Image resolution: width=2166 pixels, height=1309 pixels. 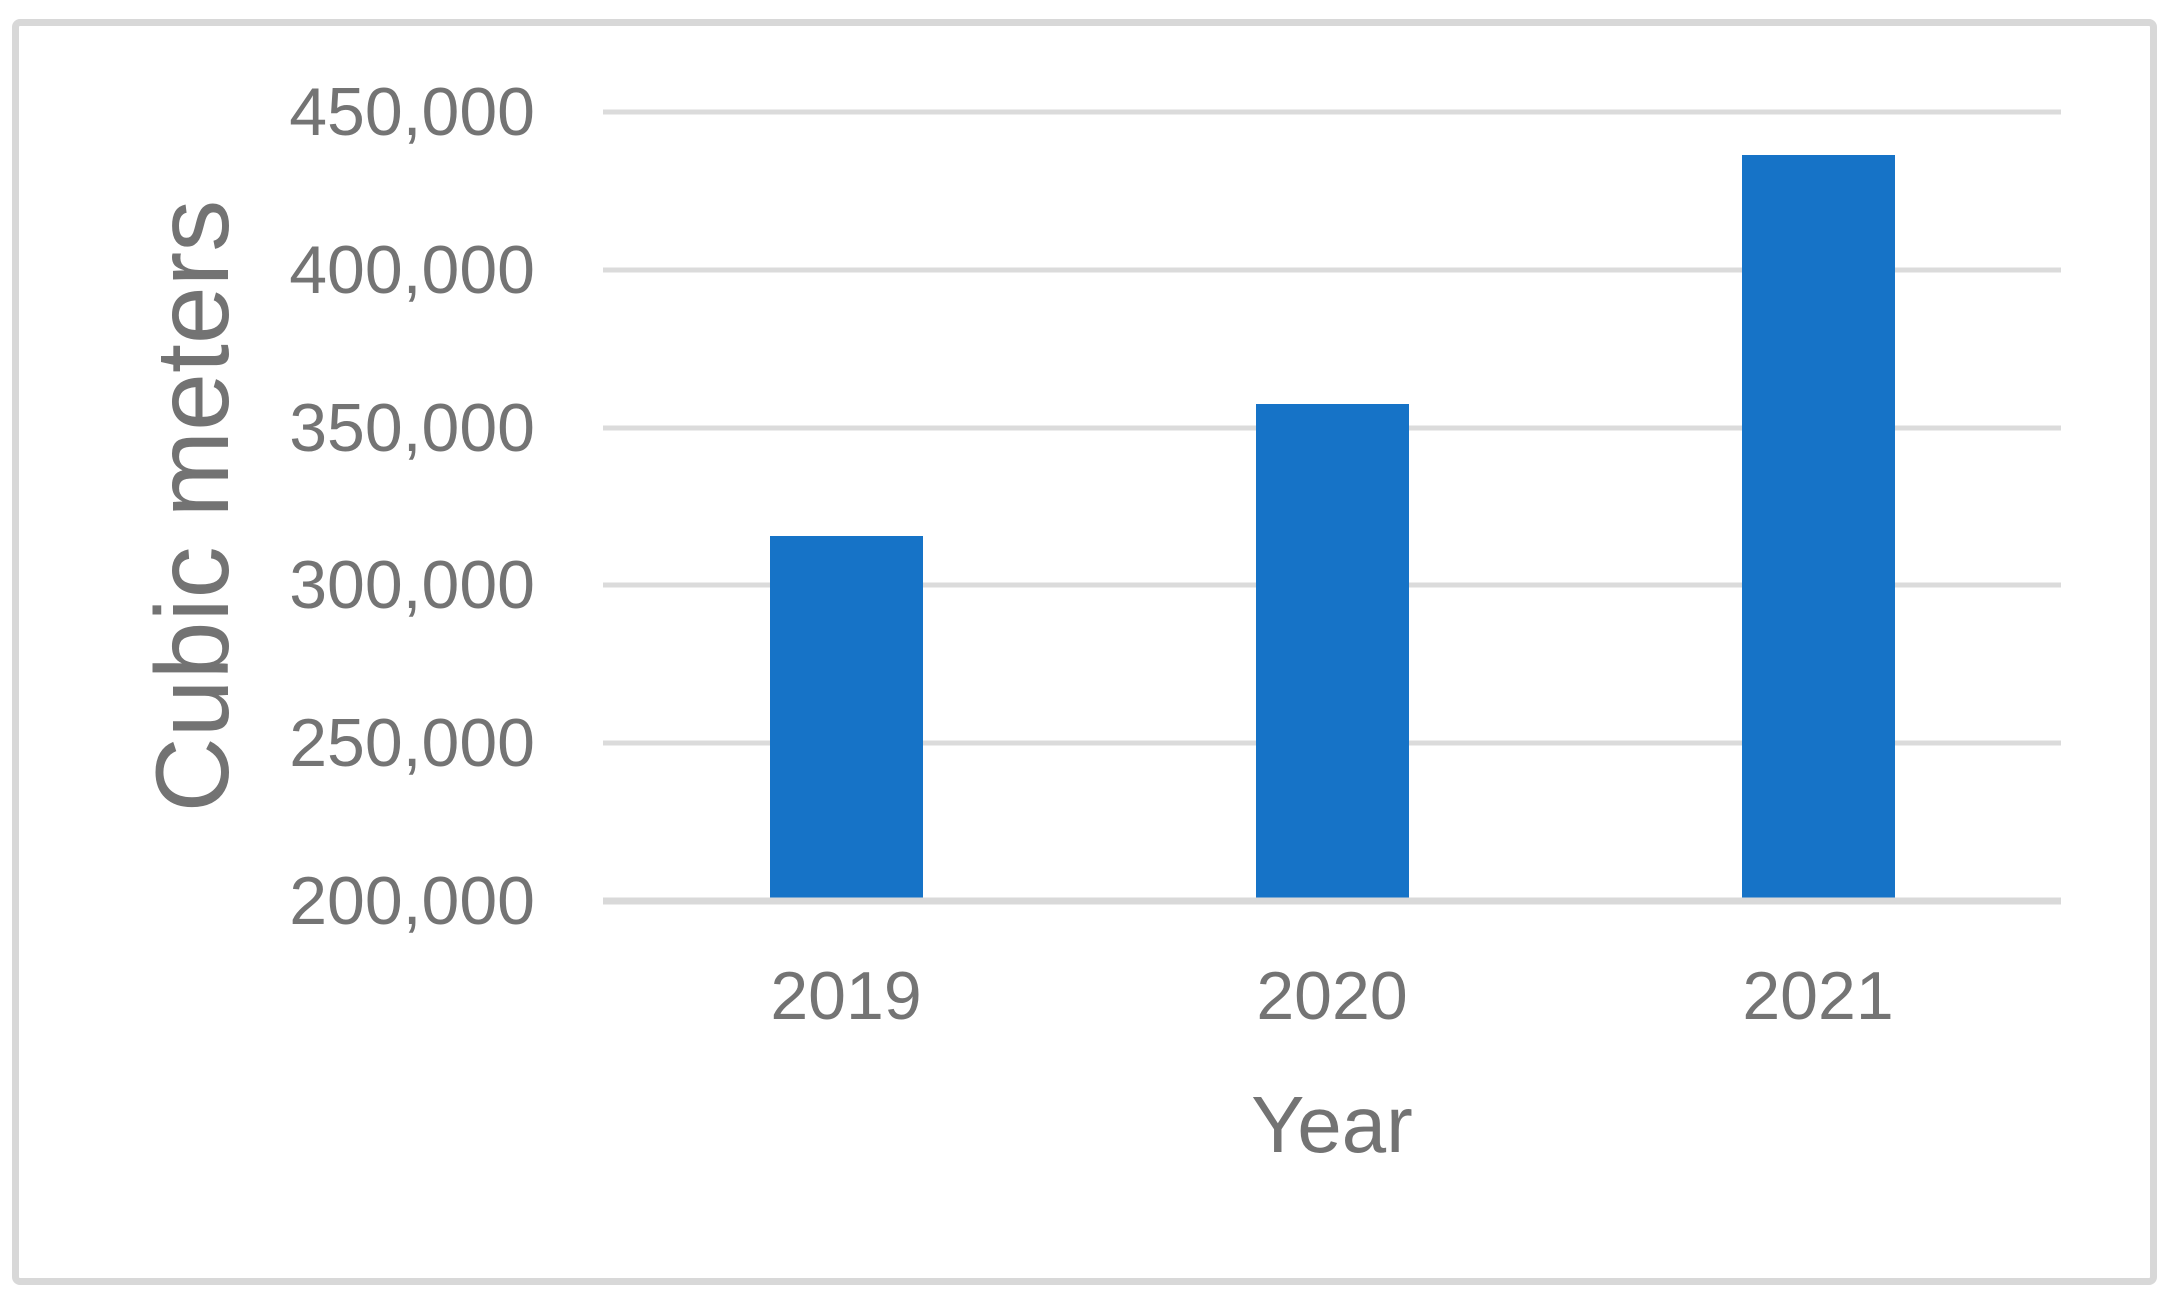 I want to click on bar-2019, so click(x=846, y=718).